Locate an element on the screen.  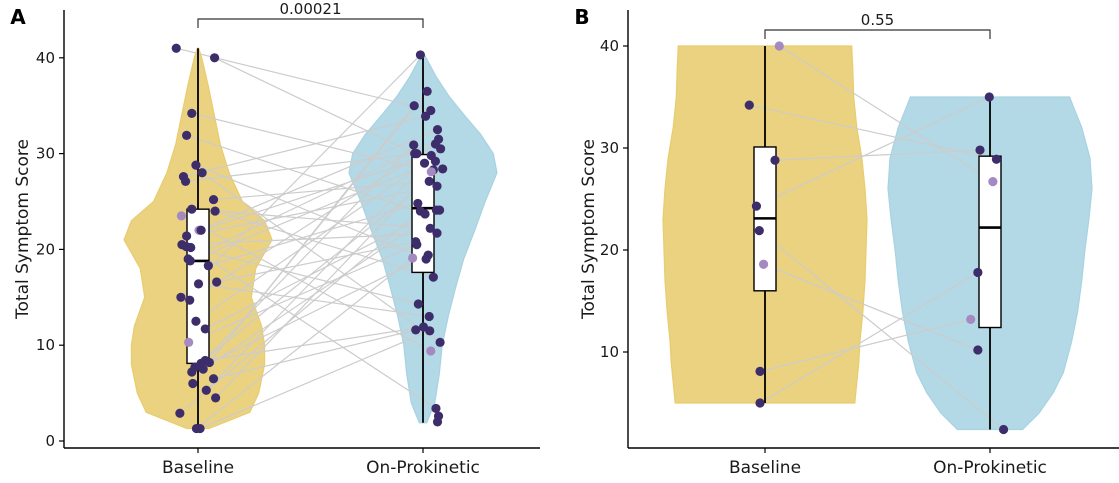
p-value-label: 0.55 is located at coordinates (877, 20).